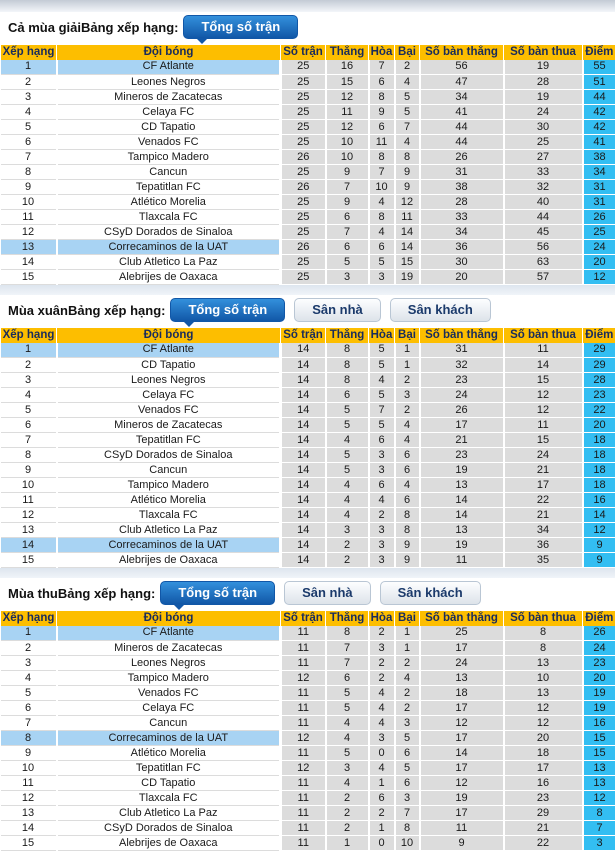 Image resolution: width=615 pixels, height=852 pixels. Describe the element at coordinates (307, 202) in the screenshot. I see `table-row: 10 Atlético Morelia 25 9 4 12 28 40 31` at that location.